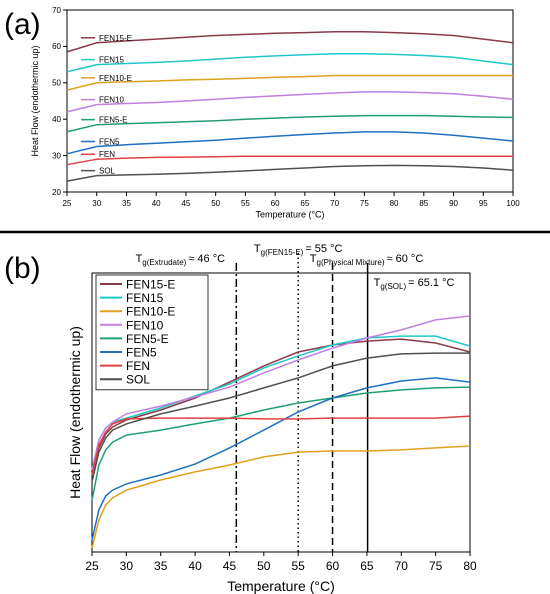 The height and width of the screenshot is (594, 550). Describe the element at coordinates (56, 46) in the screenshot. I see `y-tick-label: 60` at that location.